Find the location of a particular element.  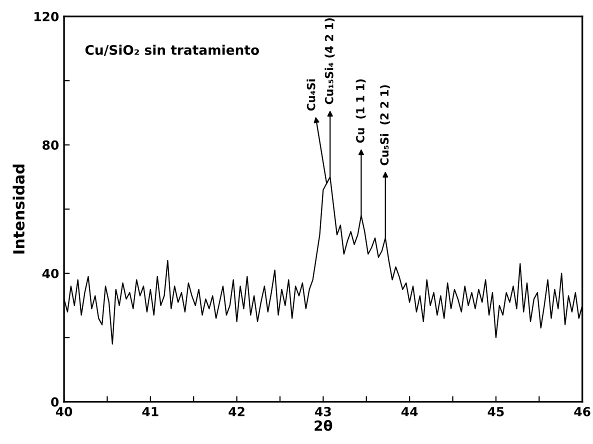

x-tick-label: 40 is located at coordinates (64, 411).